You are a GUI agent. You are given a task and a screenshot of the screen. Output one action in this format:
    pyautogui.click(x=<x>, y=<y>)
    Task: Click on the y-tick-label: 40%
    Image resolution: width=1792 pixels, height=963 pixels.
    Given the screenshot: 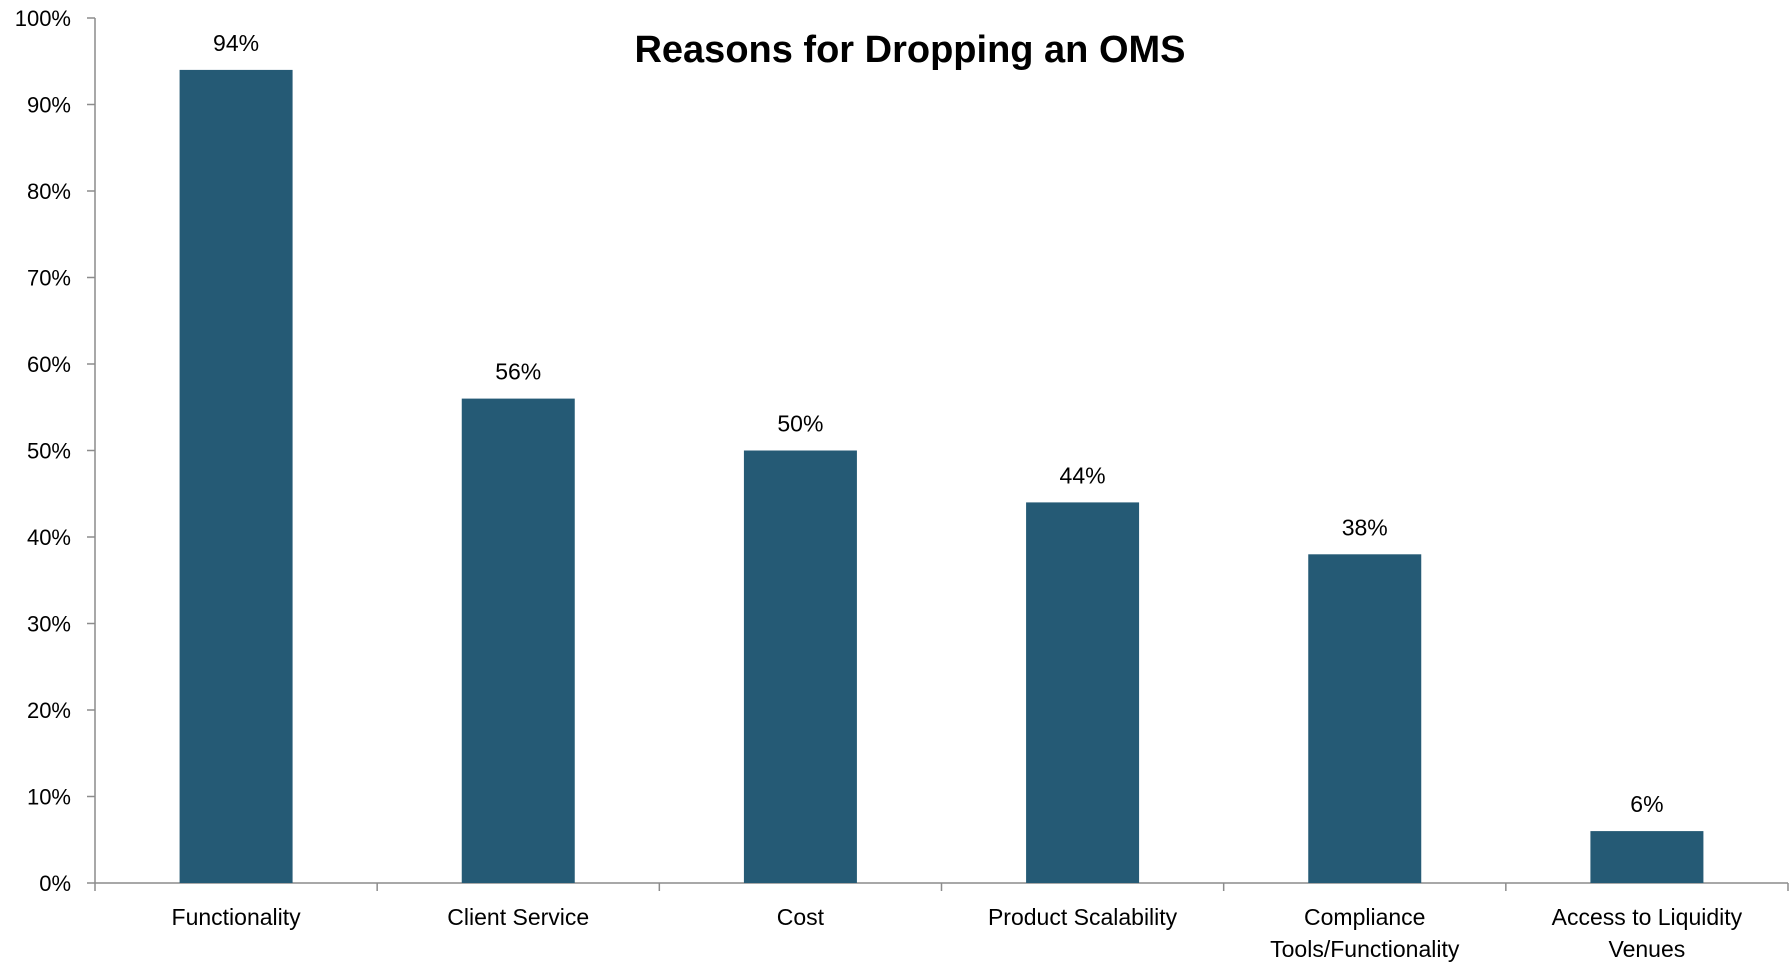 What is the action you would take?
    pyautogui.click(x=49, y=537)
    